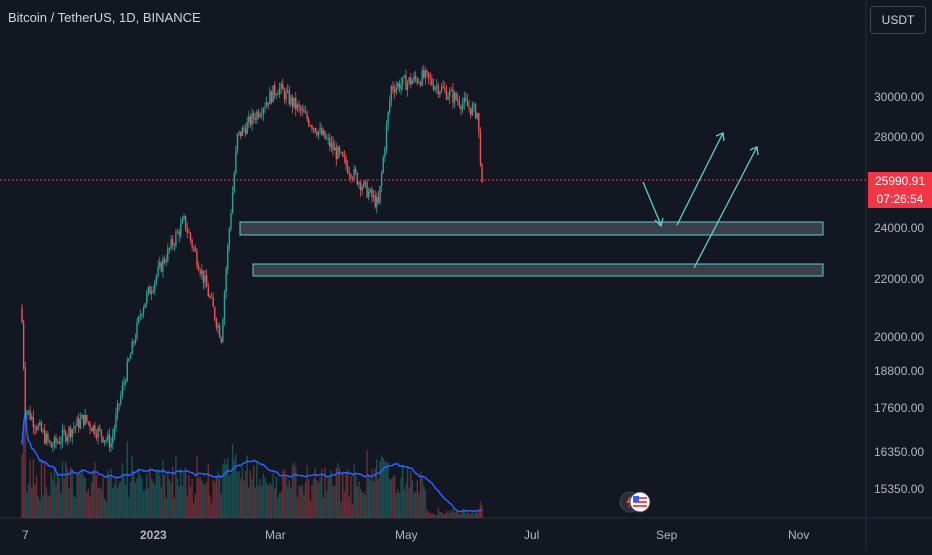  Describe the element at coordinates (898, 20) in the screenshot. I see `currency-button: USDT` at that location.